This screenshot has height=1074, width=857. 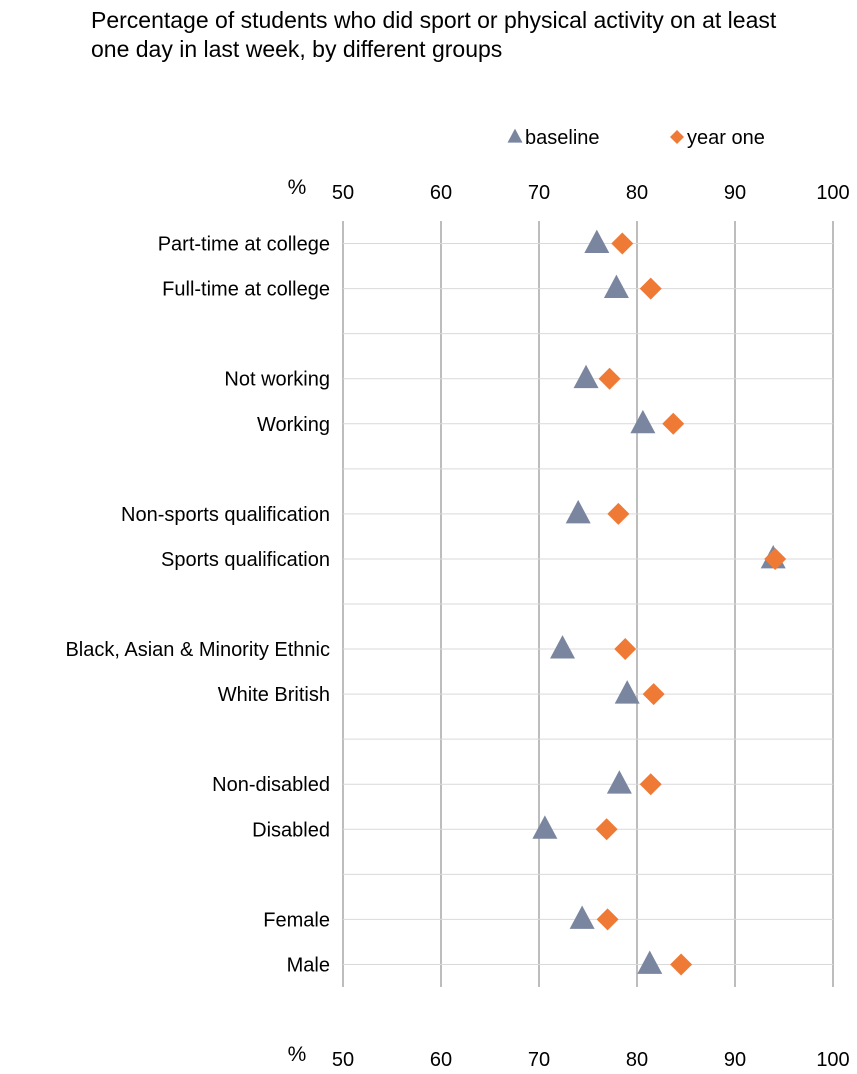 I want to click on category-label: Male, so click(x=308, y=965).